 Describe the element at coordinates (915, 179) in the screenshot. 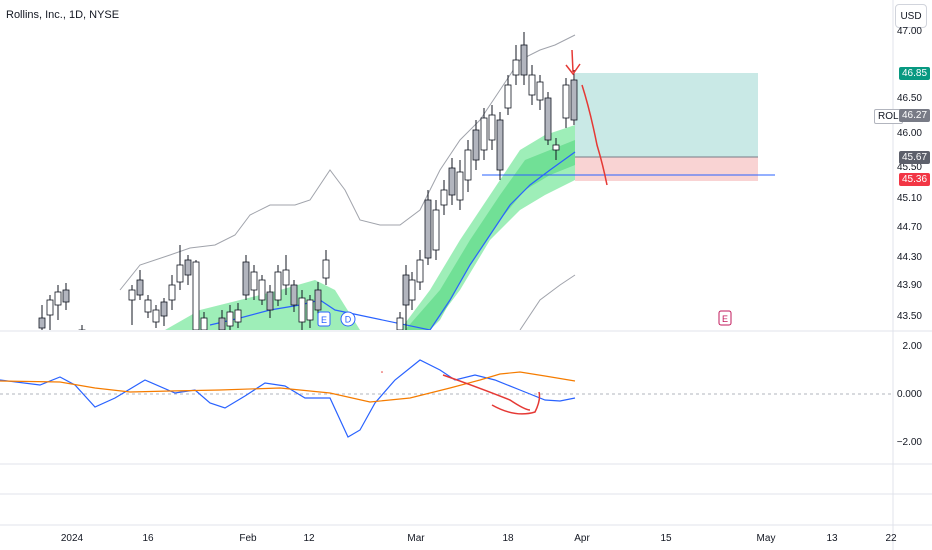

I see `stop-price-tag: 45.36` at that location.